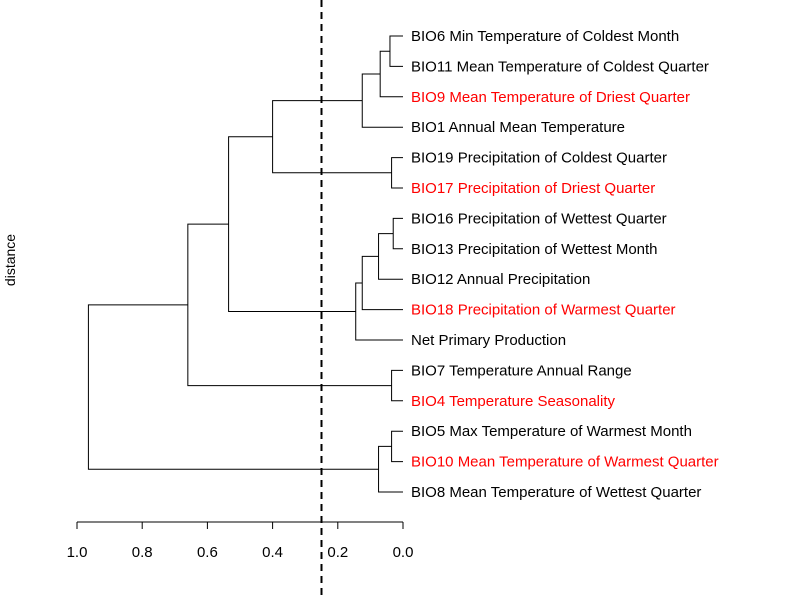 The image size is (800, 600). I want to click on branch-m2, so click(391, 74).